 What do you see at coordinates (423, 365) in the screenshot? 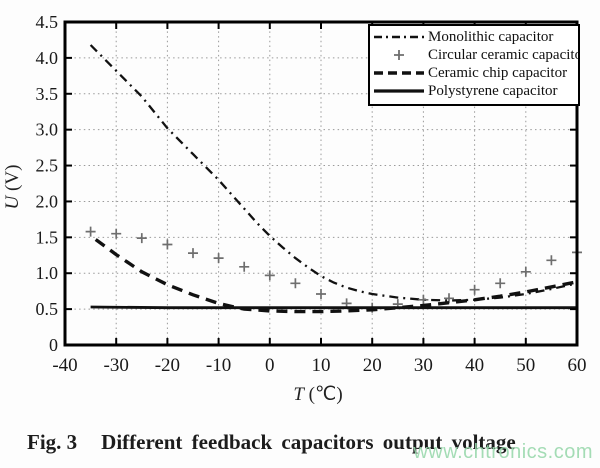
I see `x-tick-label: 30` at bounding box center [423, 365].